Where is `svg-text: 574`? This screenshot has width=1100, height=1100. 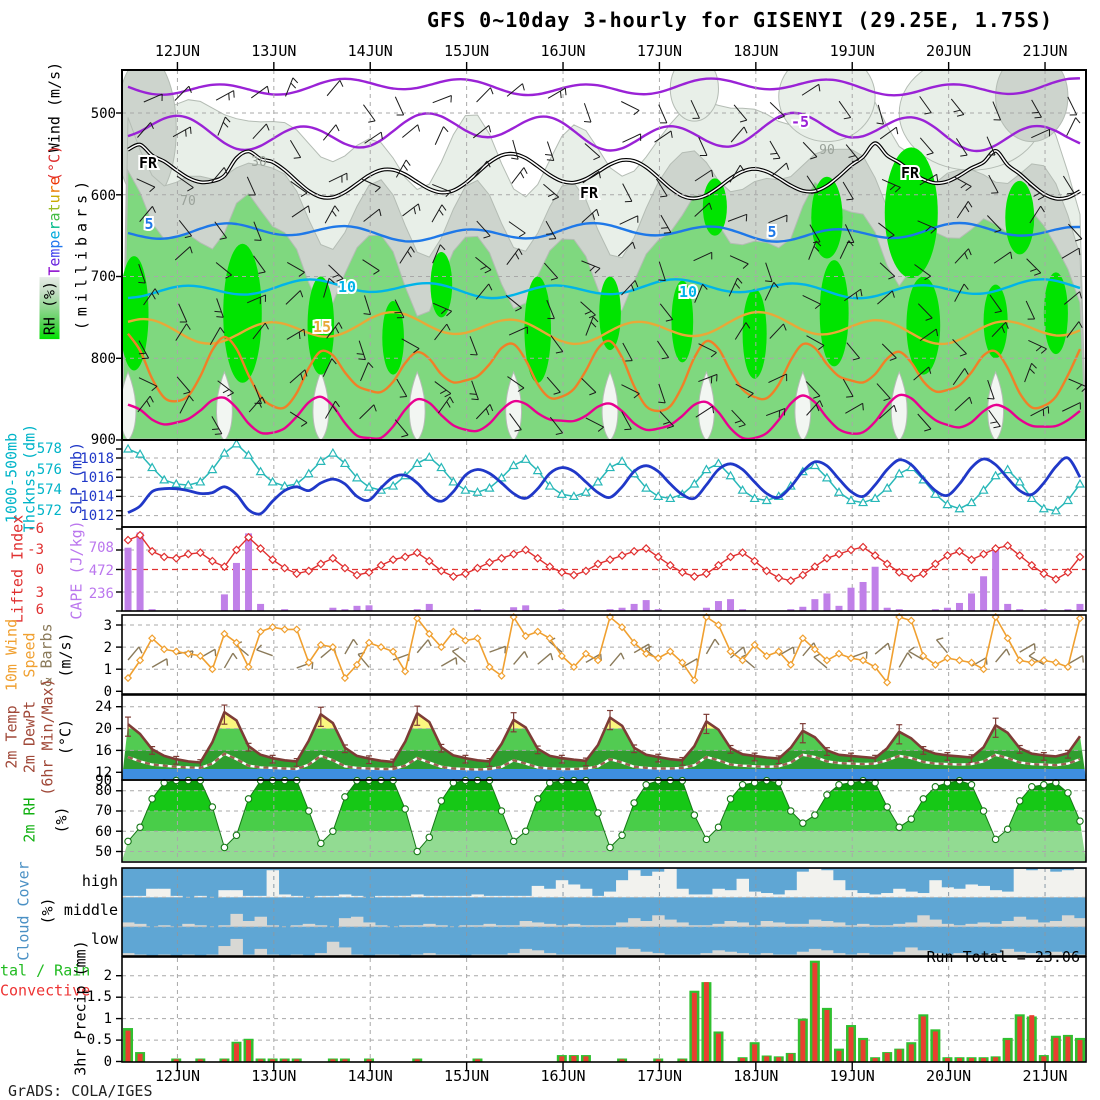 svg-text: 574 is located at coordinates (49, 490).